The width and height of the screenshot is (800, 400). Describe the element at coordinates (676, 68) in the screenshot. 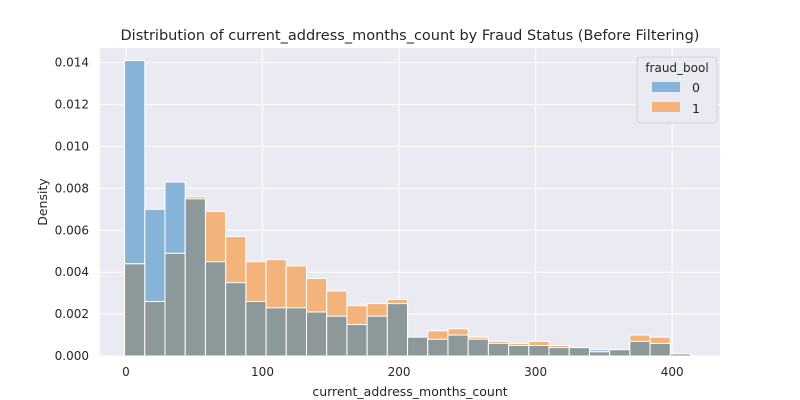

I see `legend-title: fraud_bool` at that location.